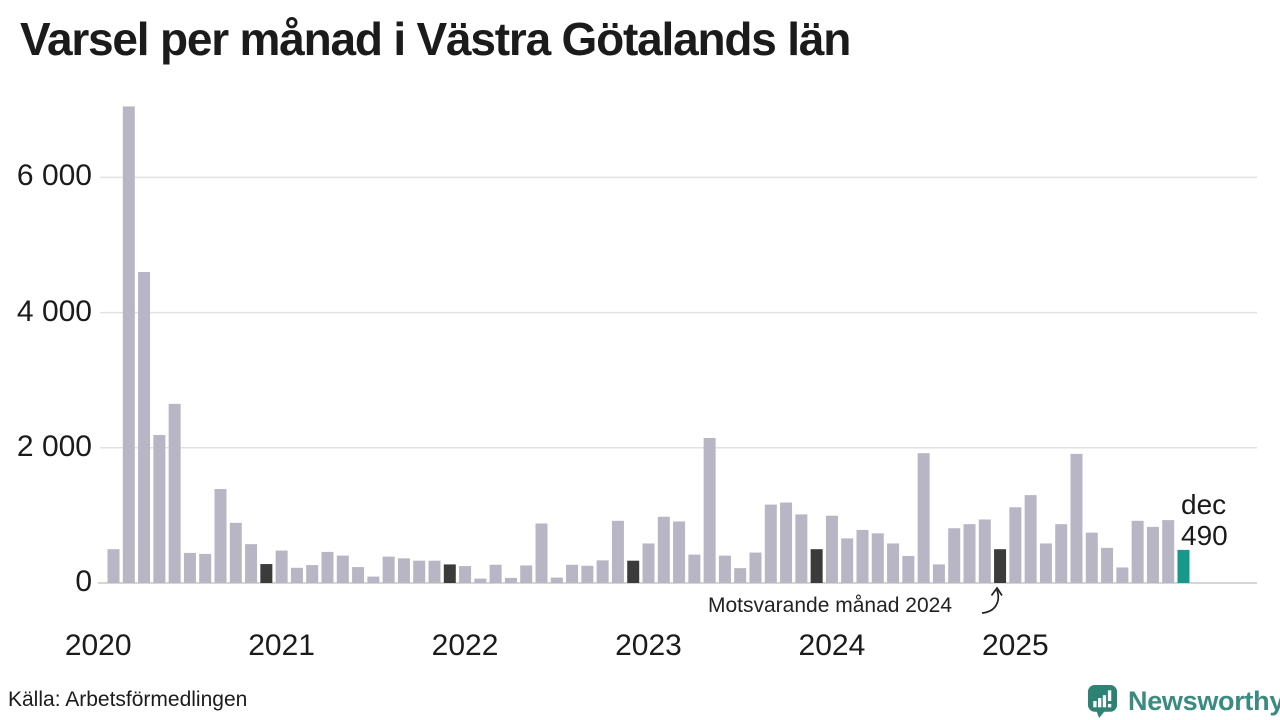  Describe the element at coordinates (709, 510) in the screenshot. I see `bar-maj-2023` at that location.